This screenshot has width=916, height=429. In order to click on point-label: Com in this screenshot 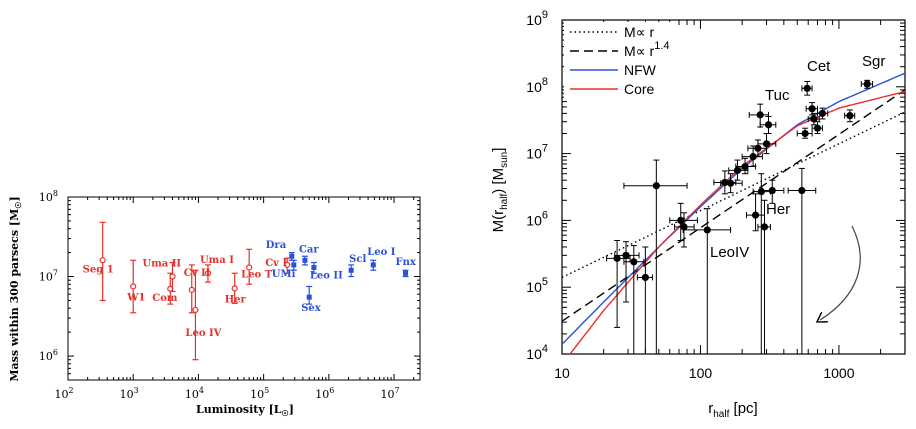, I will do `click(165, 298)`.